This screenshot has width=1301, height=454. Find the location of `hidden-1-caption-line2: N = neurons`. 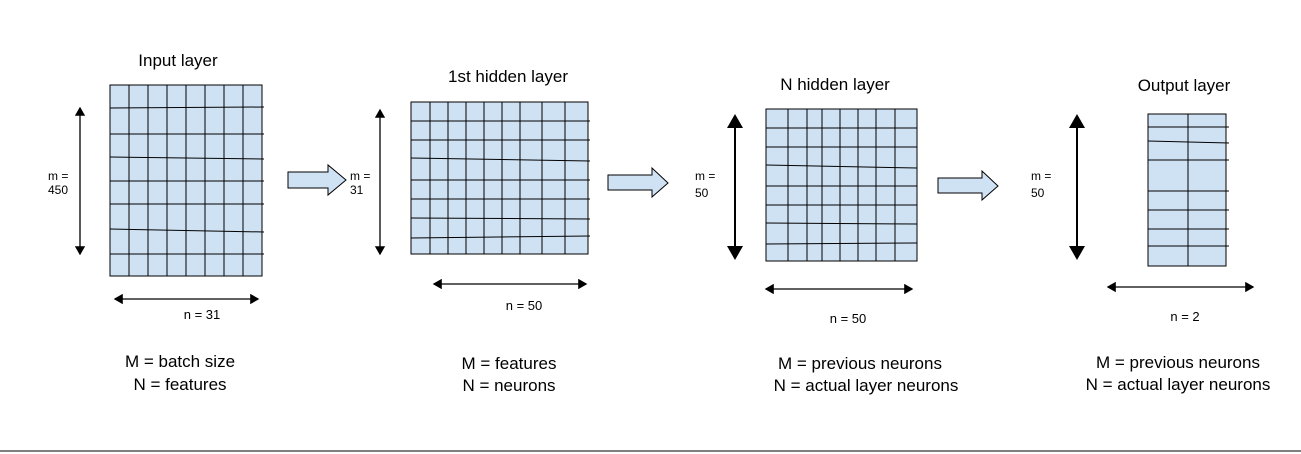

hidden-1-caption-line2: N = neurons is located at coordinates (508, 385).